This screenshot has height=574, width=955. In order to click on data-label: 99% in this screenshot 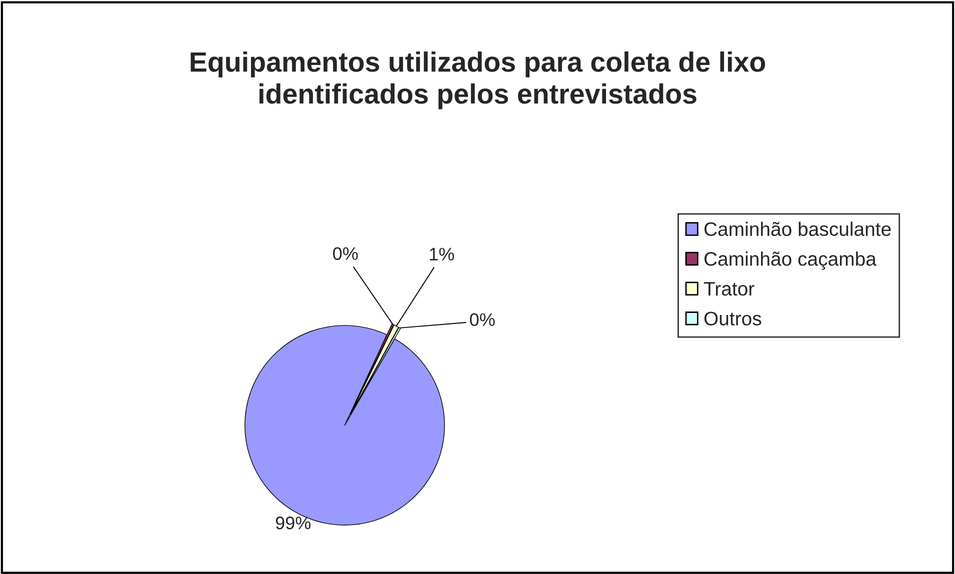, I will do `click(293, 523)`.